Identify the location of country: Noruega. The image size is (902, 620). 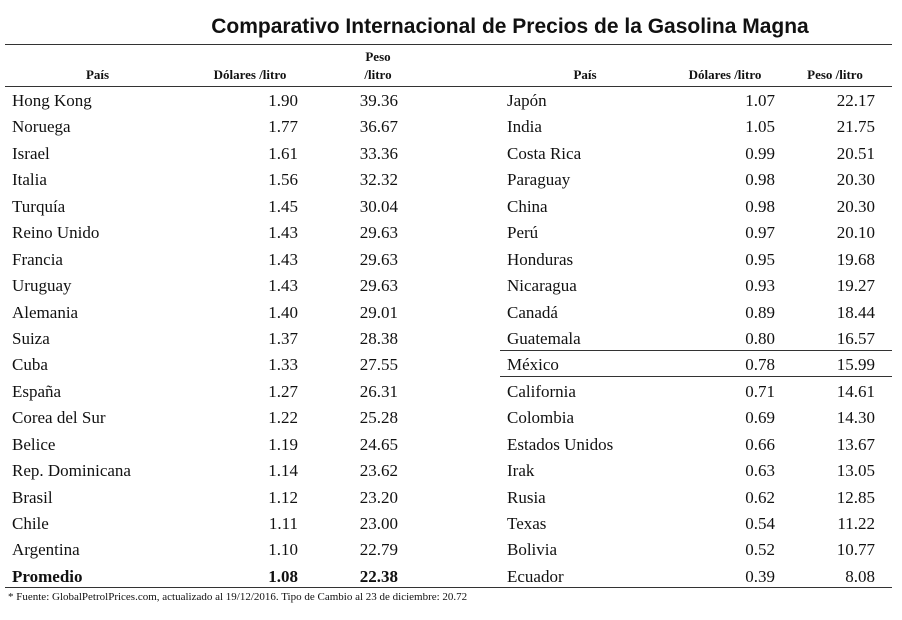
(41, 127).